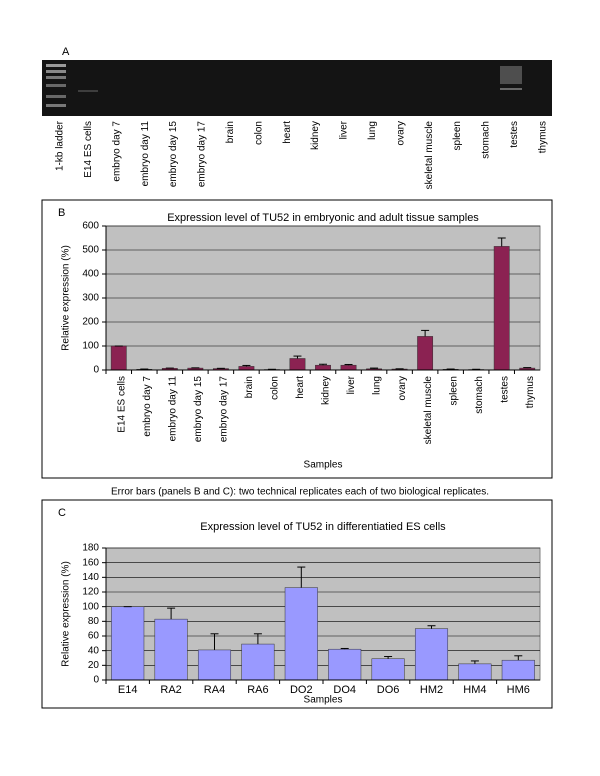 This screenshot has width=600, height=776. I want to click on x-tick-label: HM4, so click(474, 690).